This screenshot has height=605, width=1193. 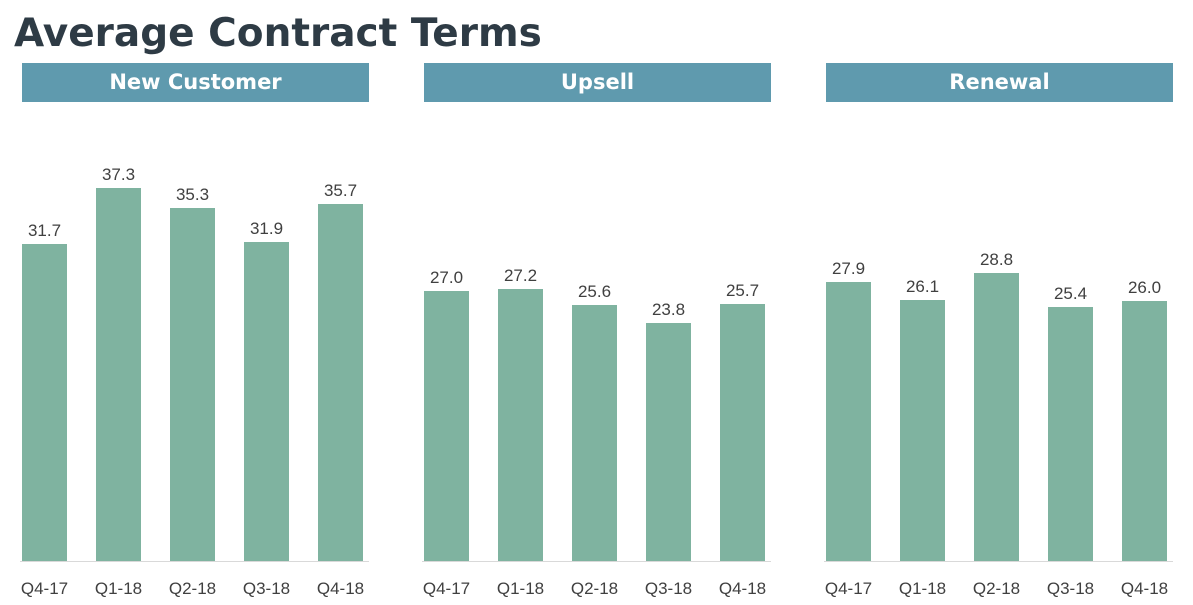 I want to click on data-label: 26.0, so click(x=1144, y=287).